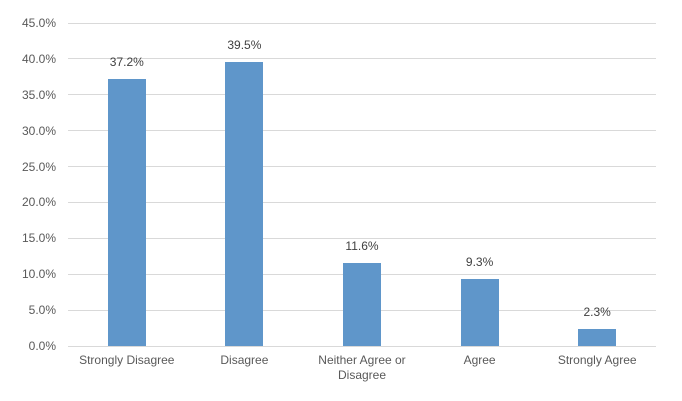 This screenshot has height=401, width=682. I want to click on y-tick-label: 30.0%, so click(38, 130).